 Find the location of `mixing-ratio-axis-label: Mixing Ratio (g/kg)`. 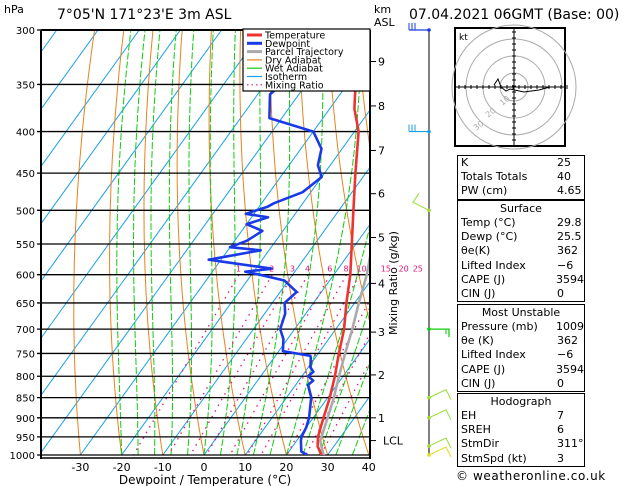

mixing-ratio-axis-label: Mixing Ratio (g/kg) is located at coordinates (393, 283).